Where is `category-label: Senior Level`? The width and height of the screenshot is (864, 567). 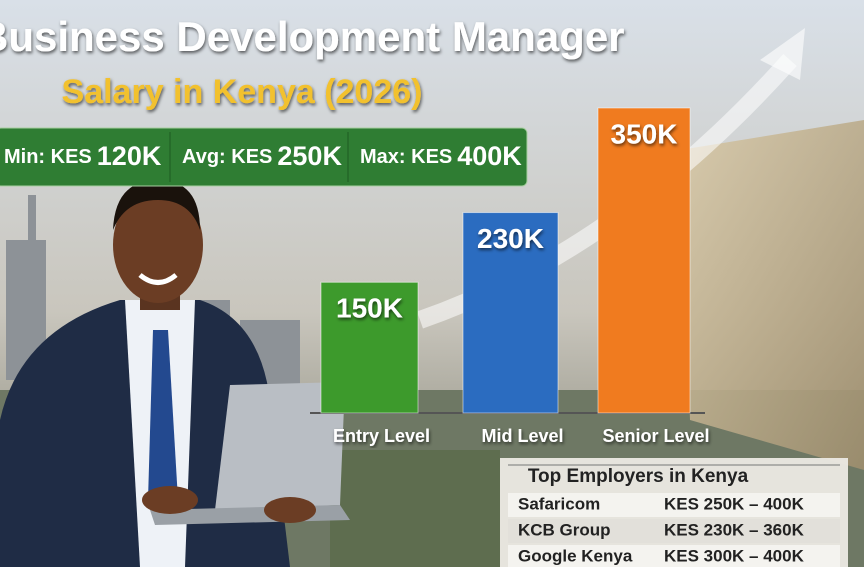
category-label: Senior Level is located at coordinates (655, 436).